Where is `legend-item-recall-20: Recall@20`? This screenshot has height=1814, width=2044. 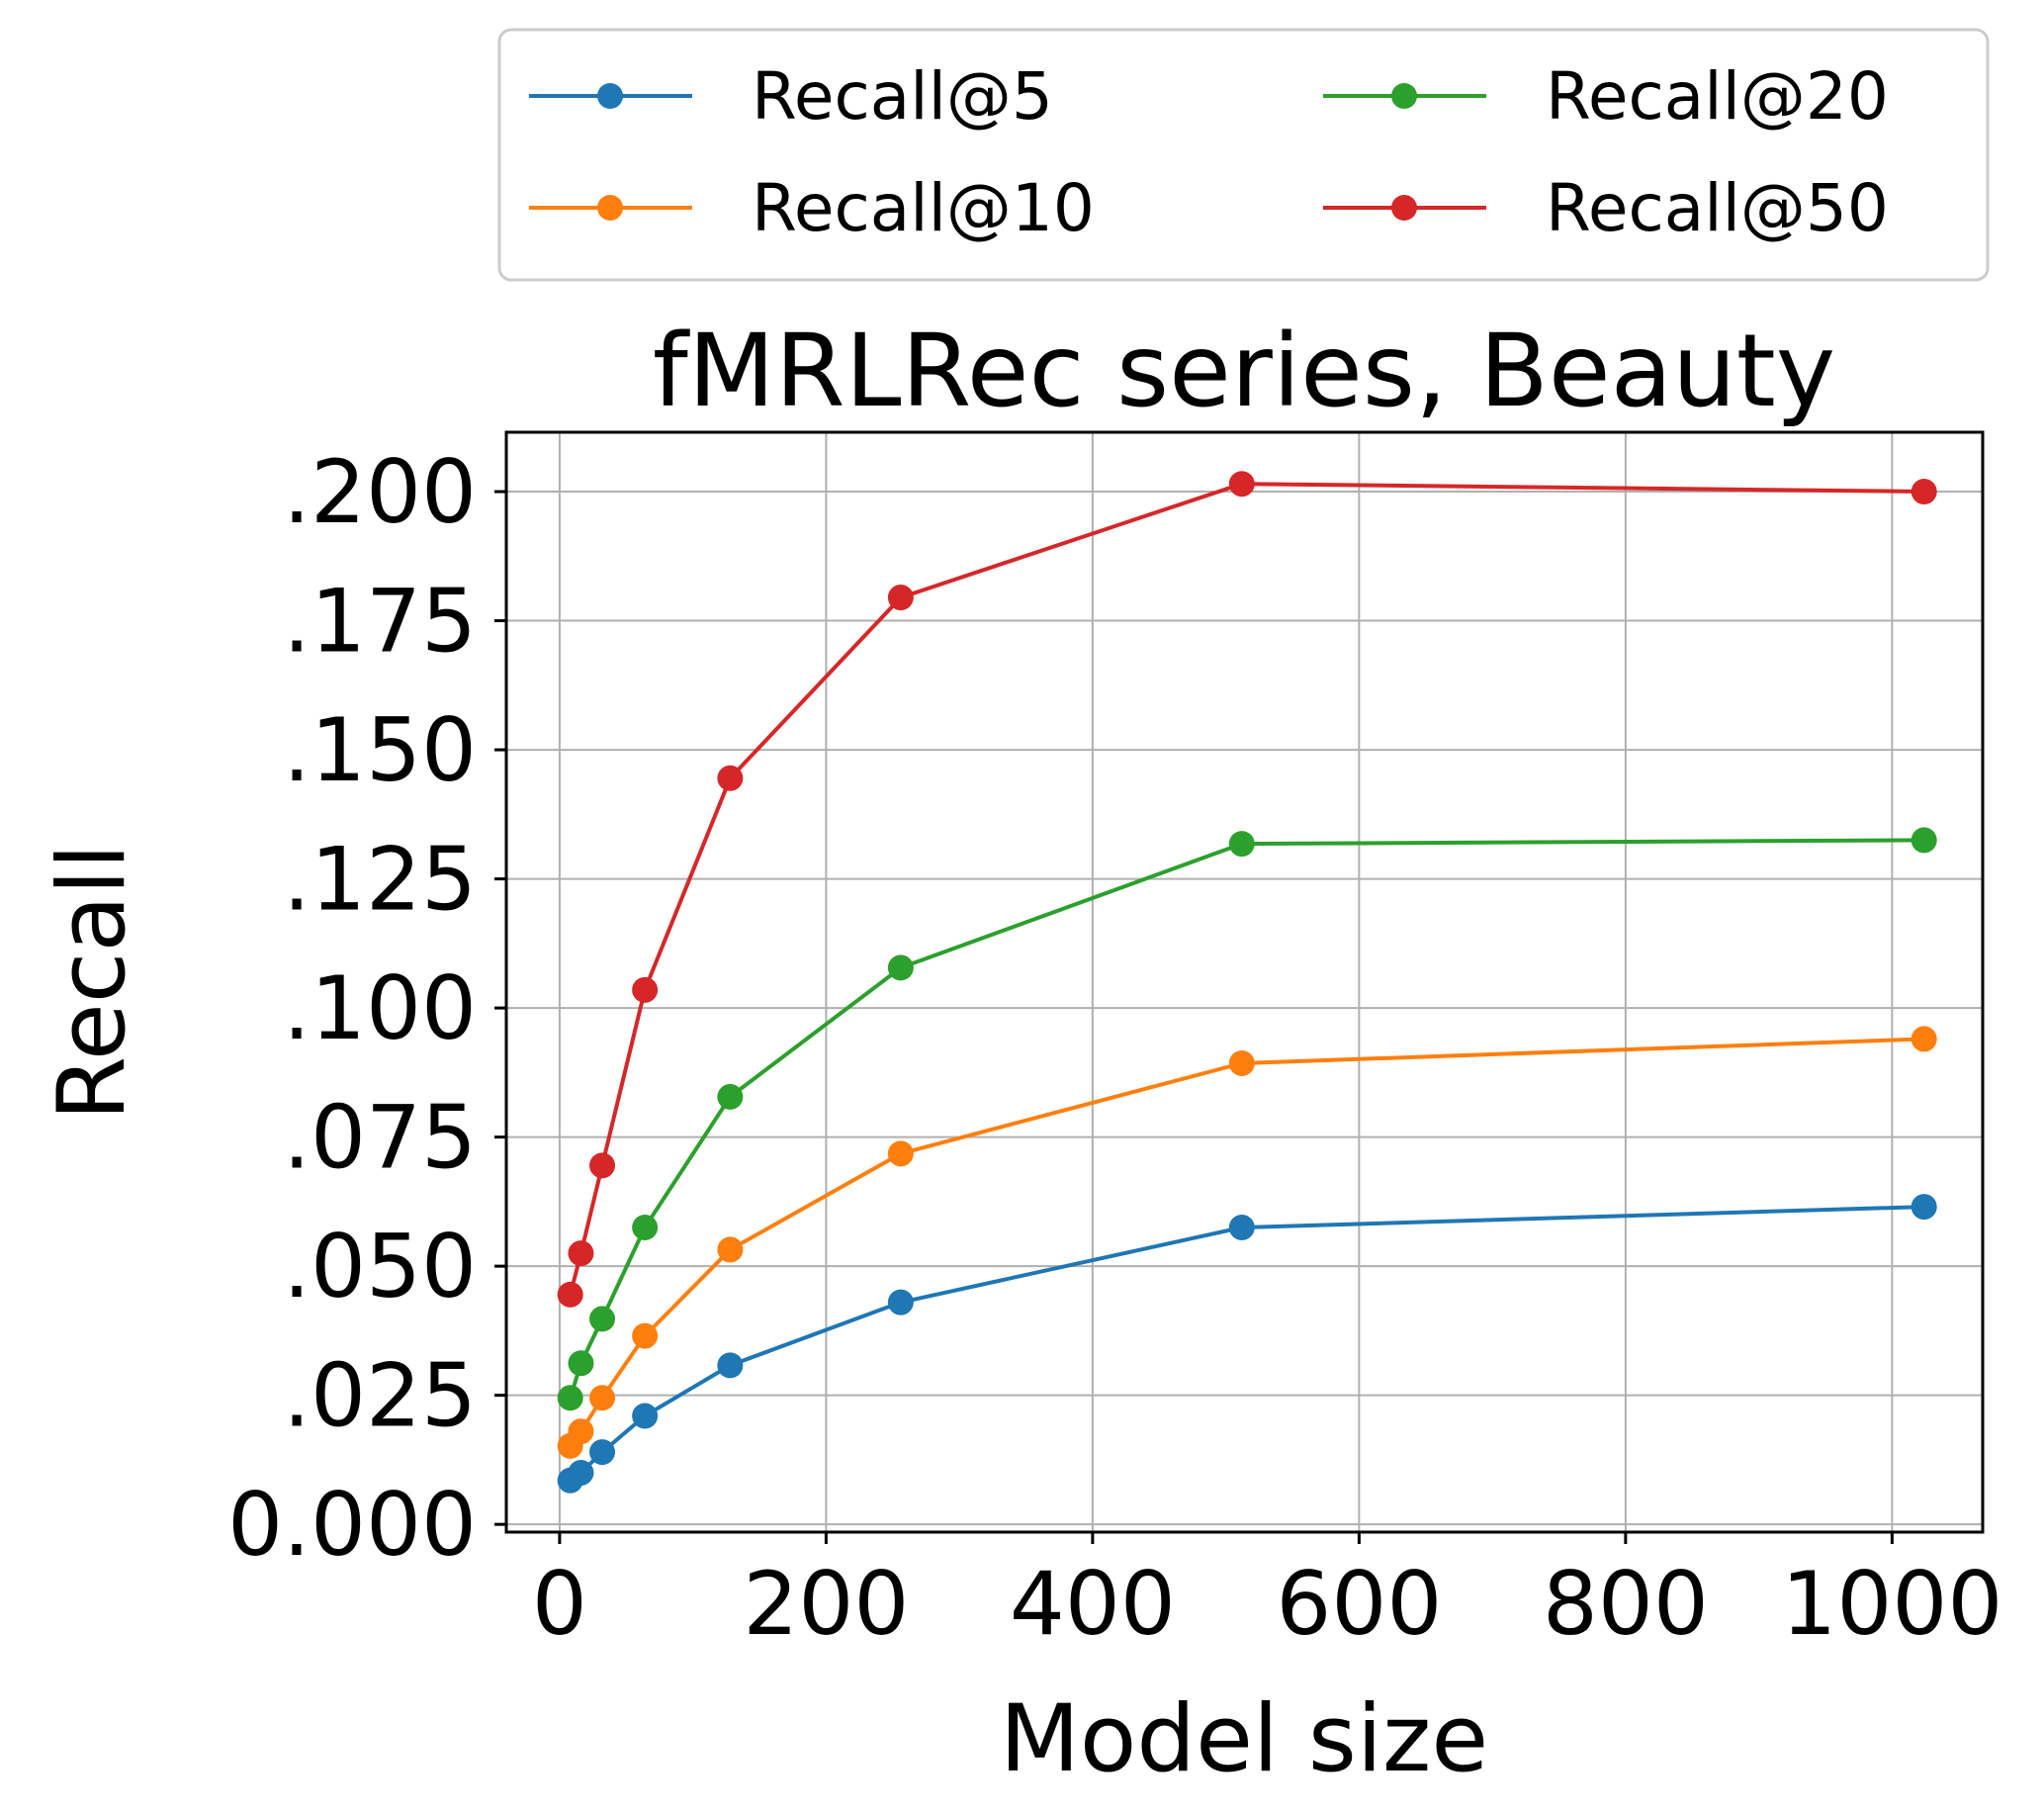 legend-item-recall-20: Recall@20 is located at coordinates (1606, 96).